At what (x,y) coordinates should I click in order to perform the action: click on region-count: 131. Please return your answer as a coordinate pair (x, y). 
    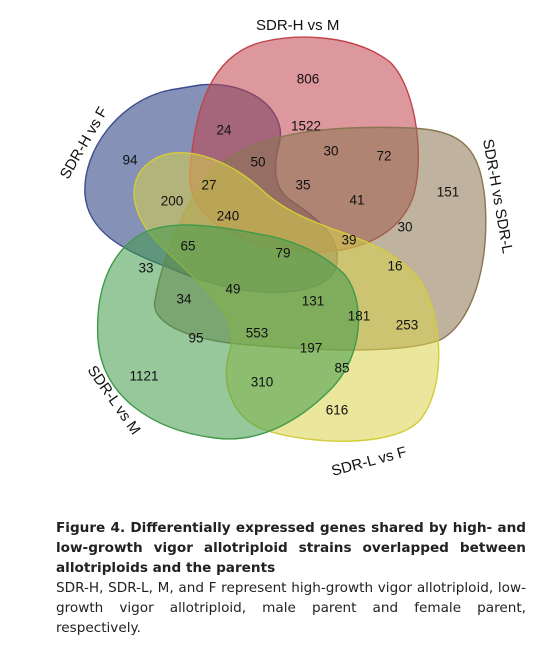
    Looking at the image, I should click on (313, 301).